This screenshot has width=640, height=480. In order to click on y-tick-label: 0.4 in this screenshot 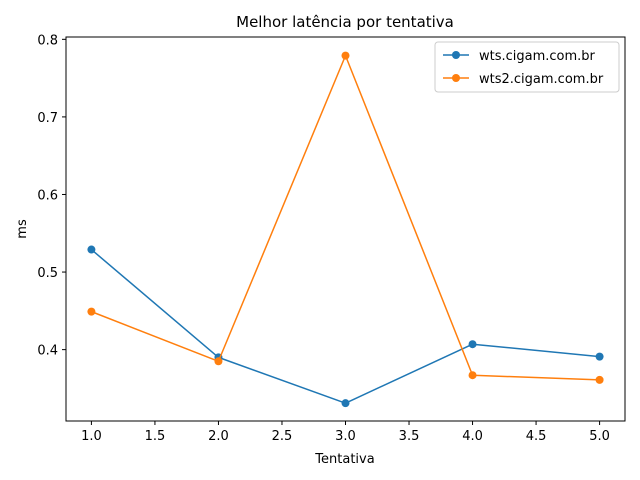, I will do `click(47, 351)`.